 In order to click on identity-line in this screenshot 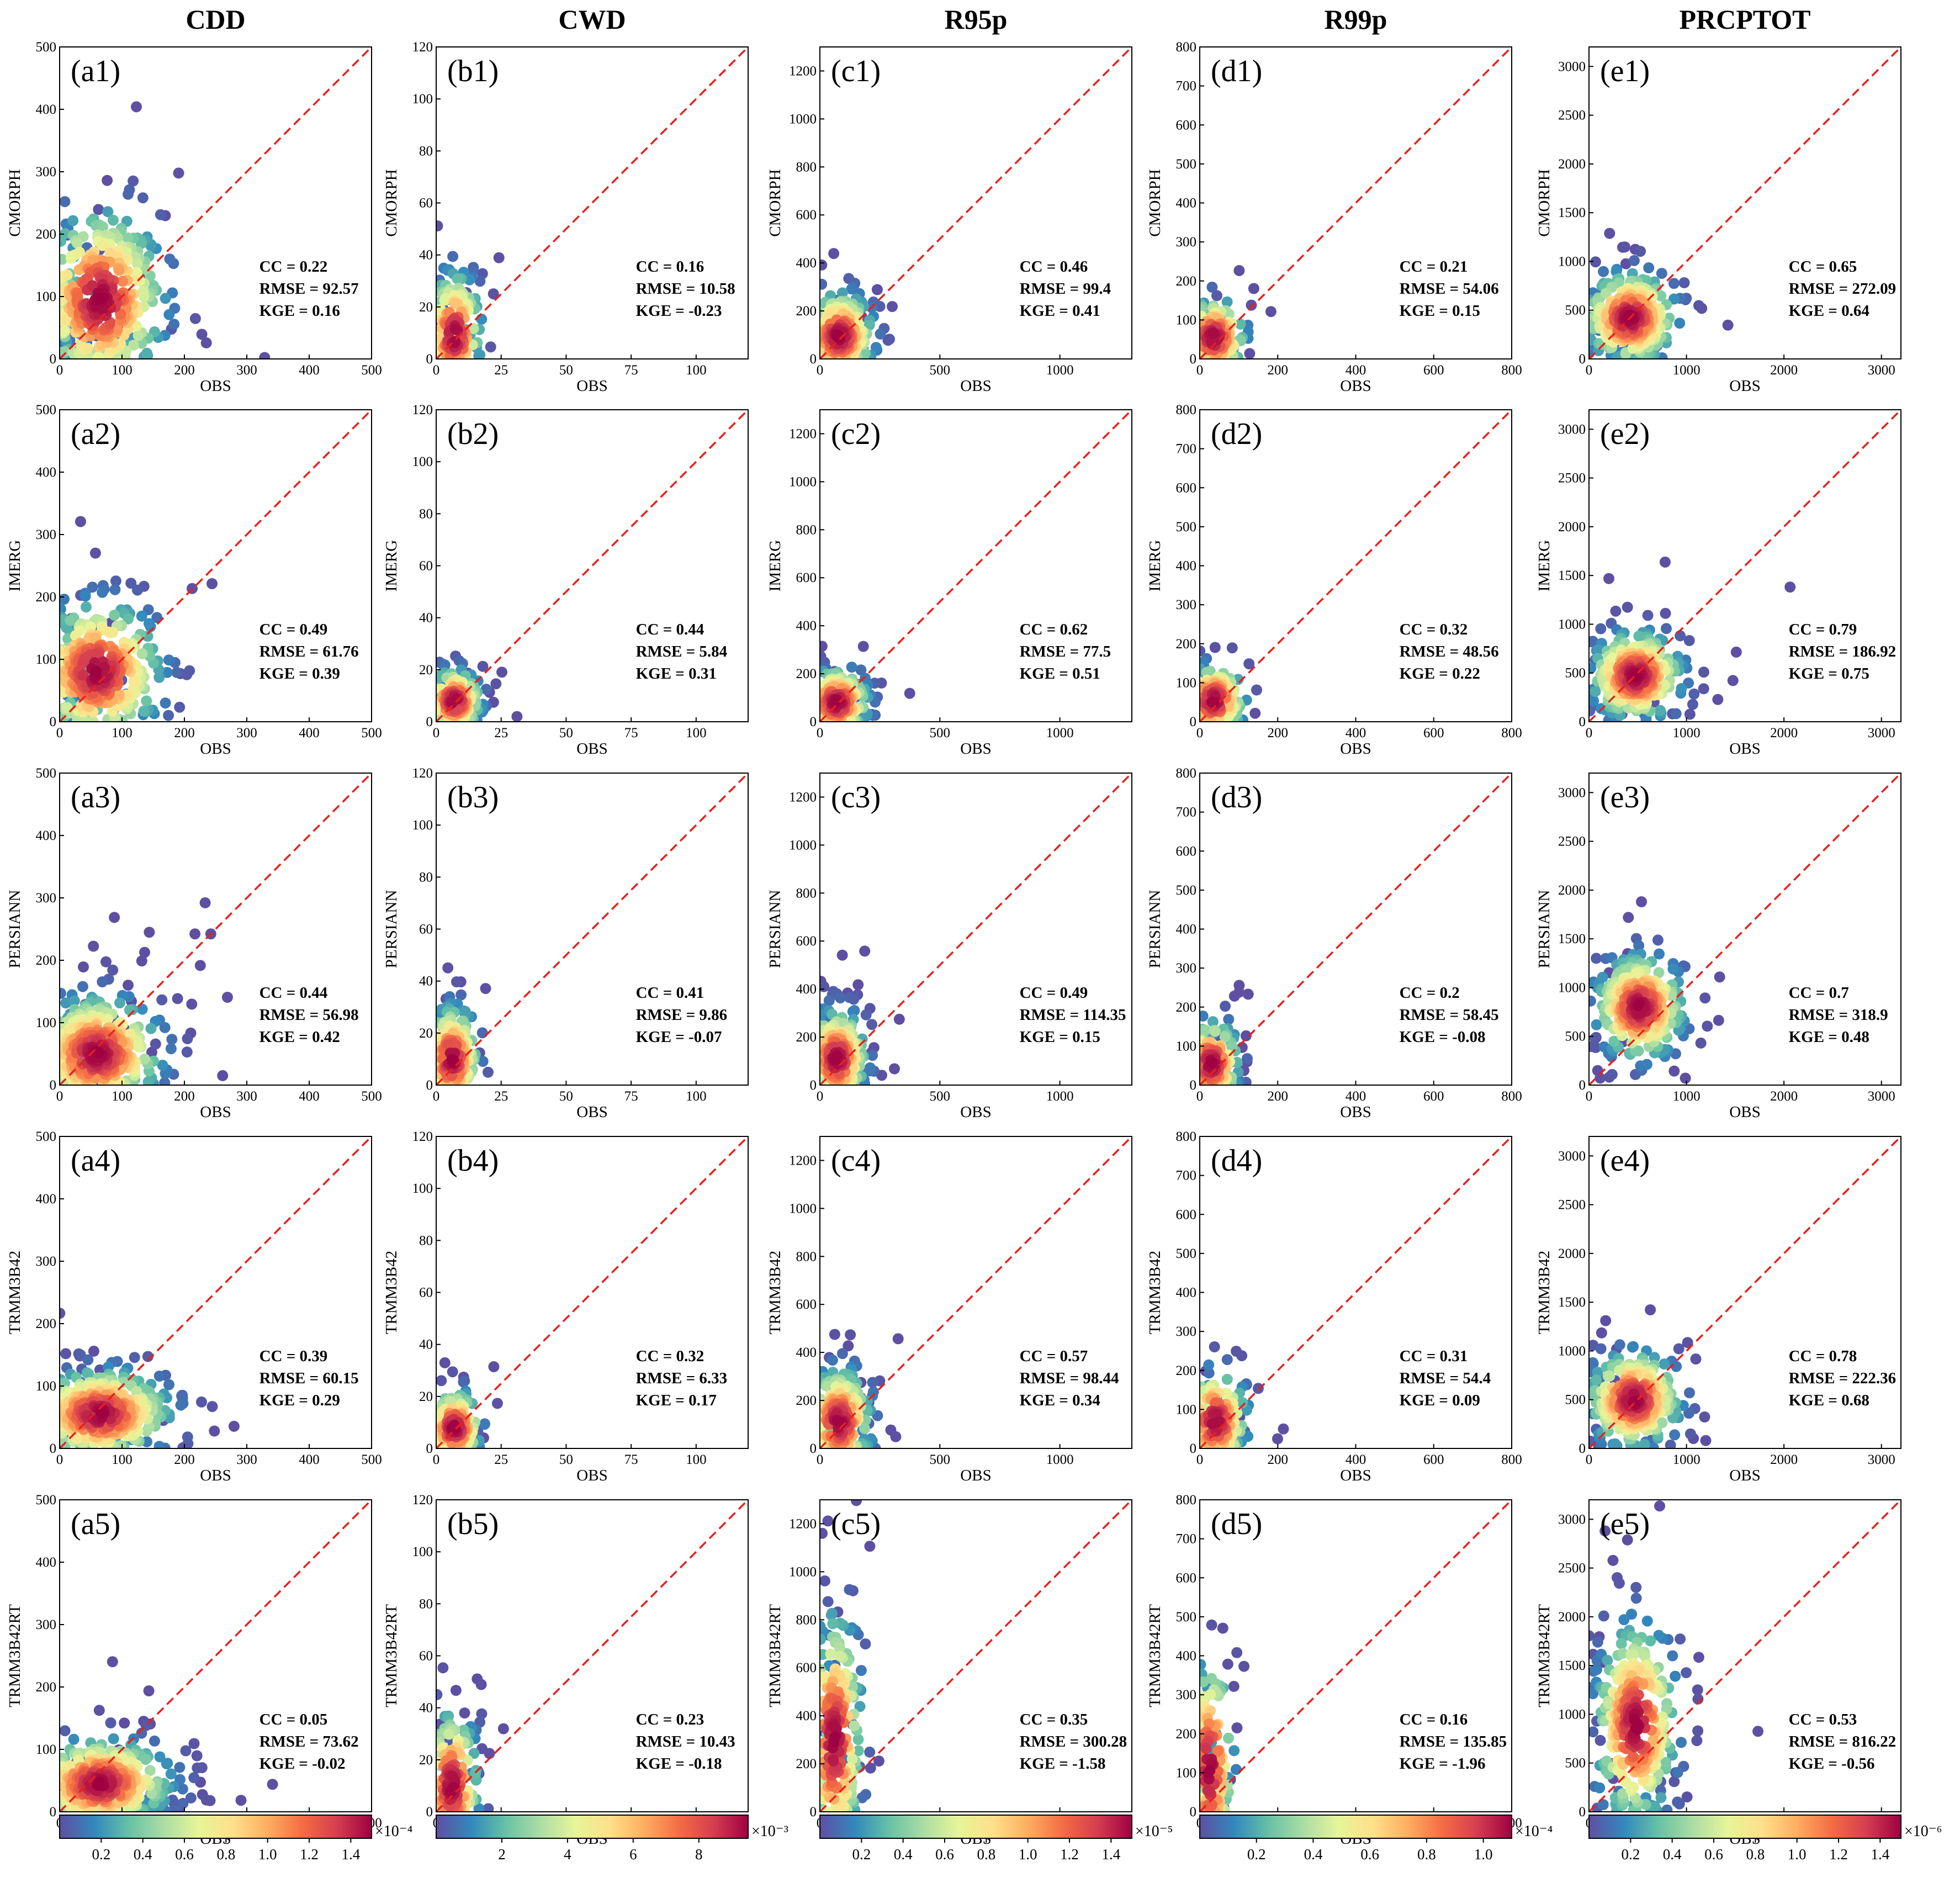, I will do `click(216, 203)`.